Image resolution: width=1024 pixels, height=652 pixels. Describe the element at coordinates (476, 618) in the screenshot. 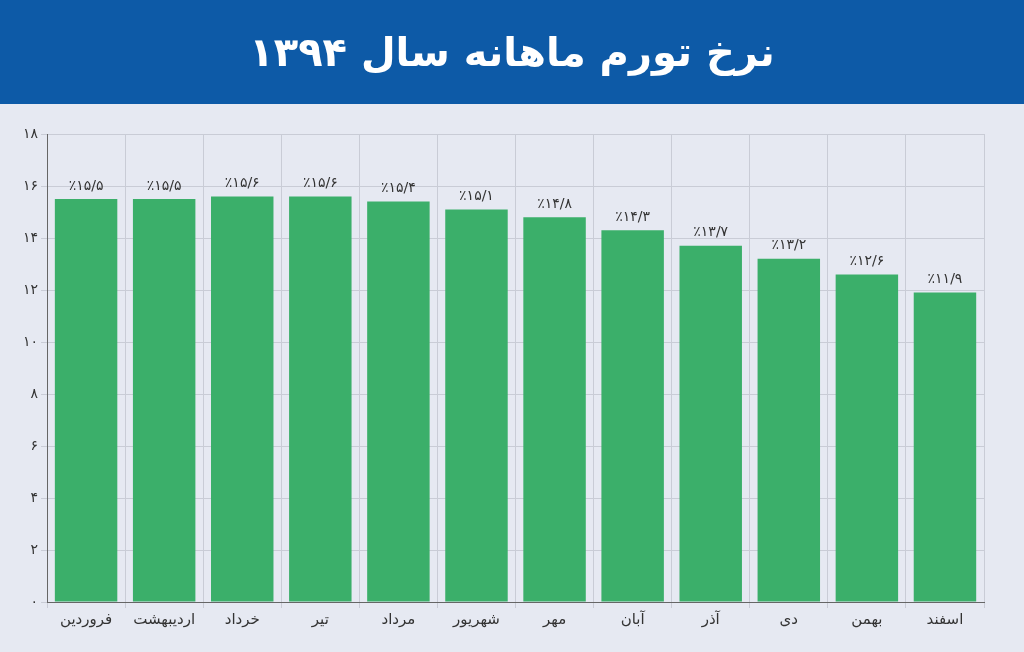

I see `x-tick-label: شهریور` at that location.